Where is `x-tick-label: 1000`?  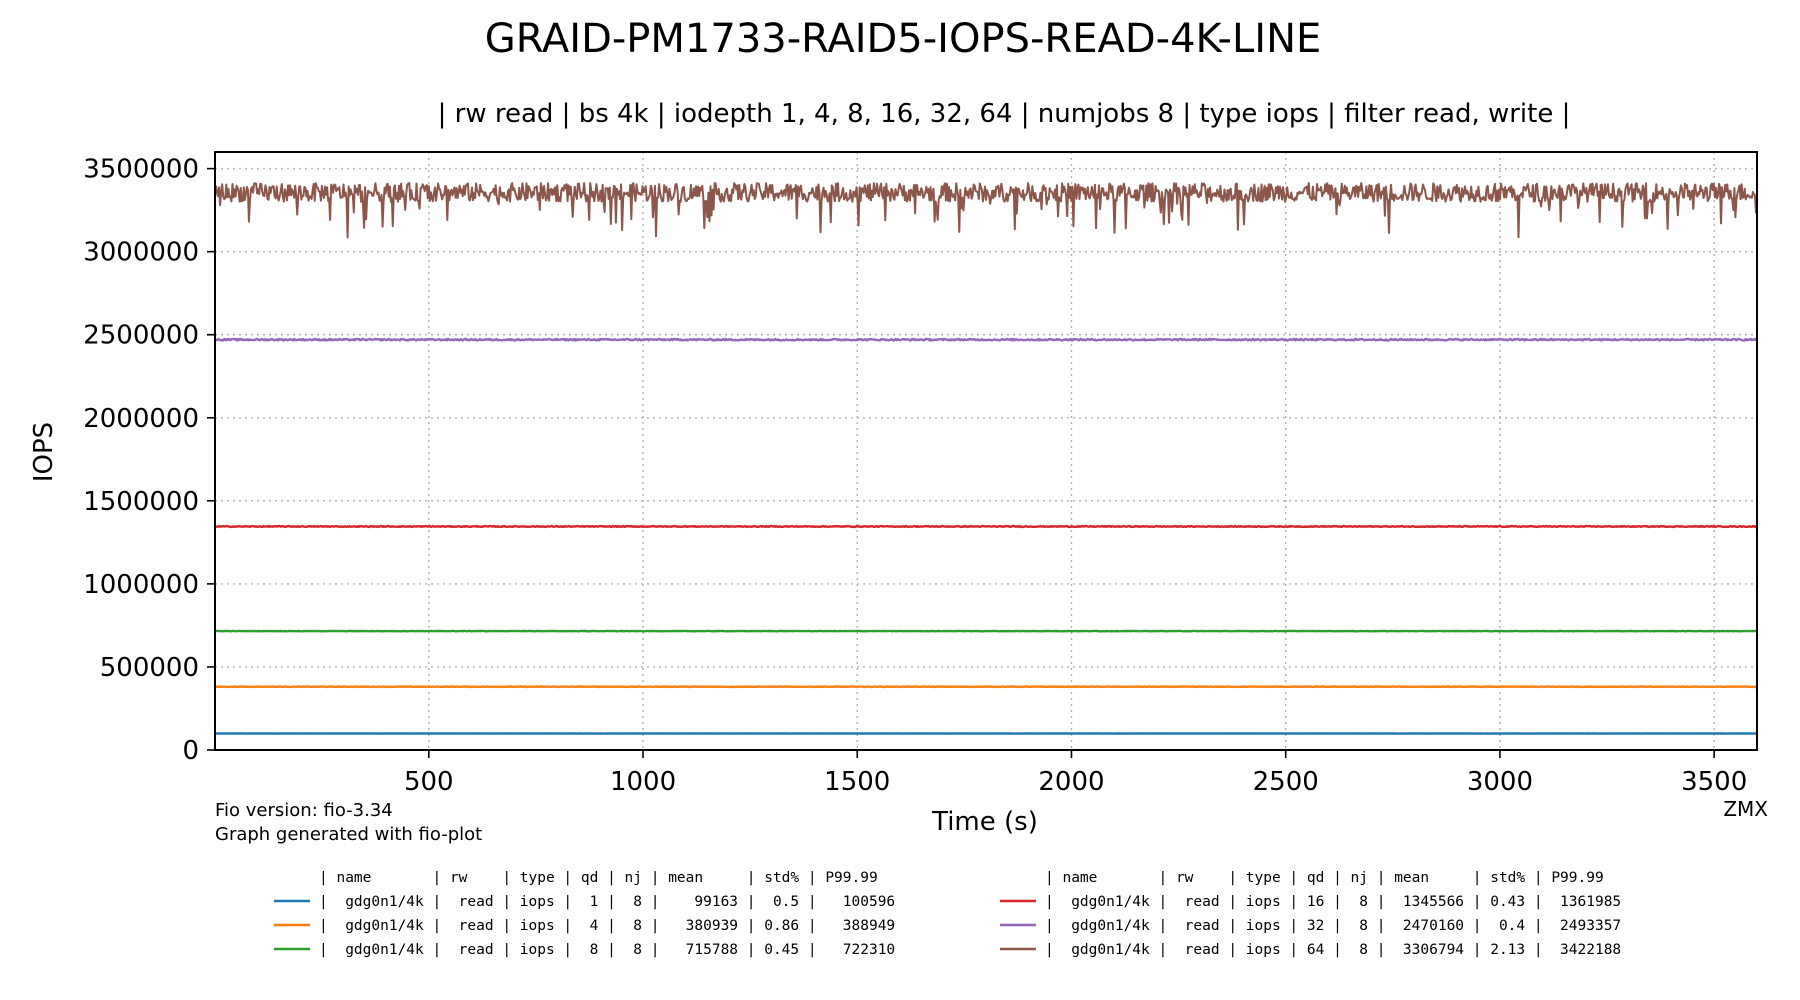 x-tick-label: 1000 is located at coordinates (643, 782).